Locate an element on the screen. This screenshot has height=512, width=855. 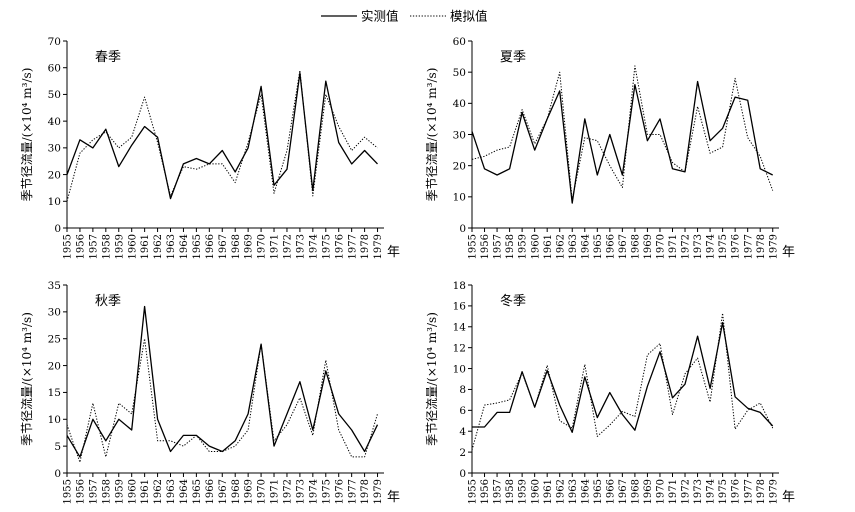
summer-x-tick-label: 1961 is located at coordinates (548, 246).